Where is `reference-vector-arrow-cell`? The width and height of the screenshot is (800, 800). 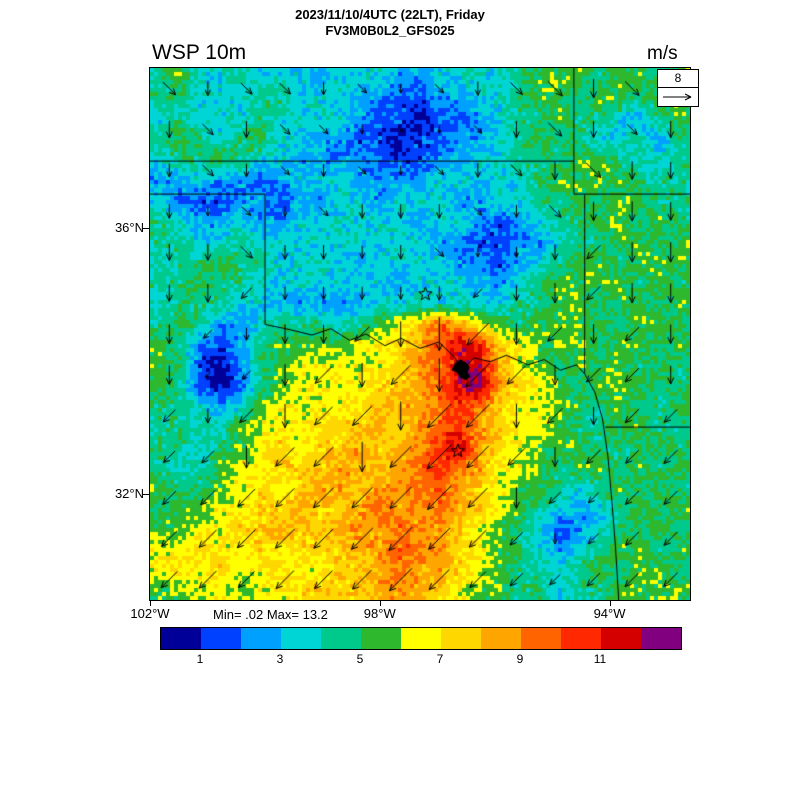 reference-vector-arrow-cell is located at coordinates (678, 97).